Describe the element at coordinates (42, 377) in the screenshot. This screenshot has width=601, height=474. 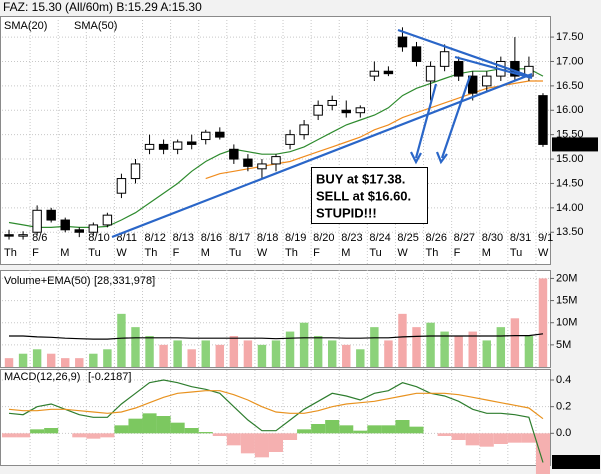
I see `macd-title: MACD(12,26,9)` at that location.